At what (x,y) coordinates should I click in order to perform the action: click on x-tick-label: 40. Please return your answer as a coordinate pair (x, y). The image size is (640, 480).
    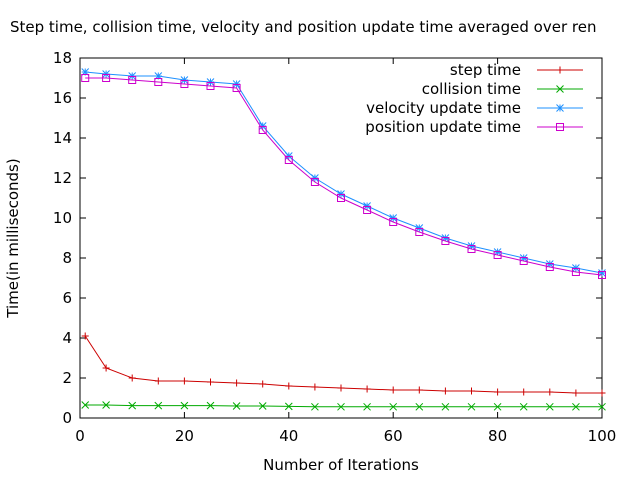
    Looking at the image, I should click on (288, 436).